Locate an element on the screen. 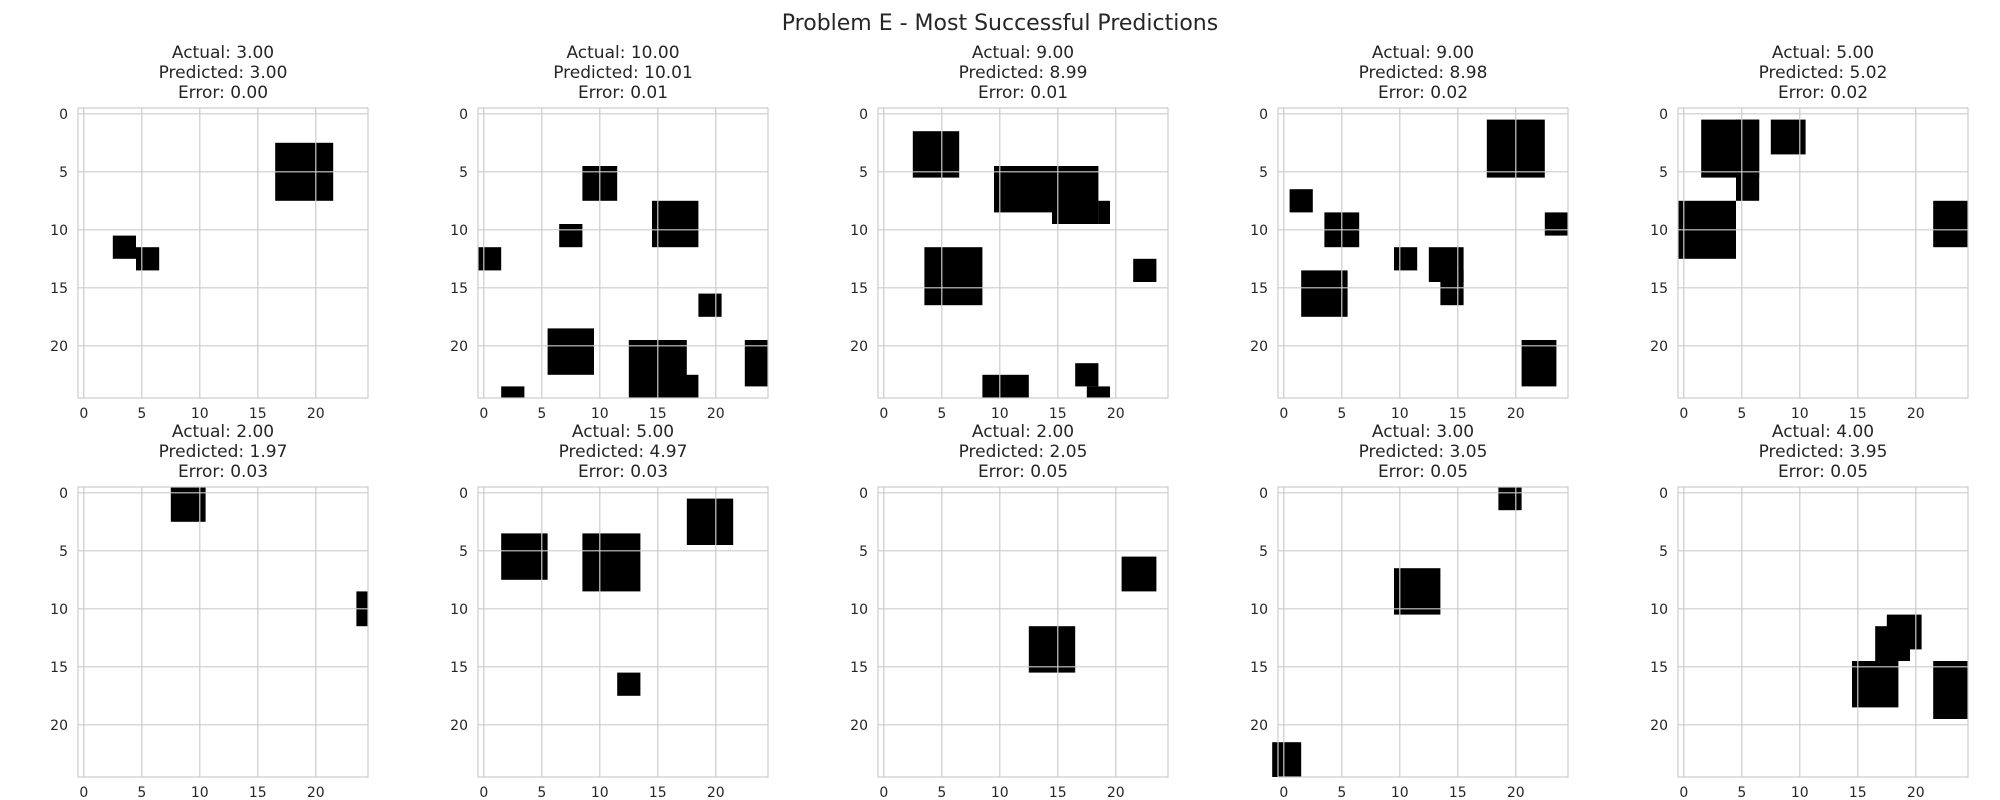 This screenshot has width=2000, height=800. panel-title-line: Predicted: 1.97 is located at coordinates (223, 452).